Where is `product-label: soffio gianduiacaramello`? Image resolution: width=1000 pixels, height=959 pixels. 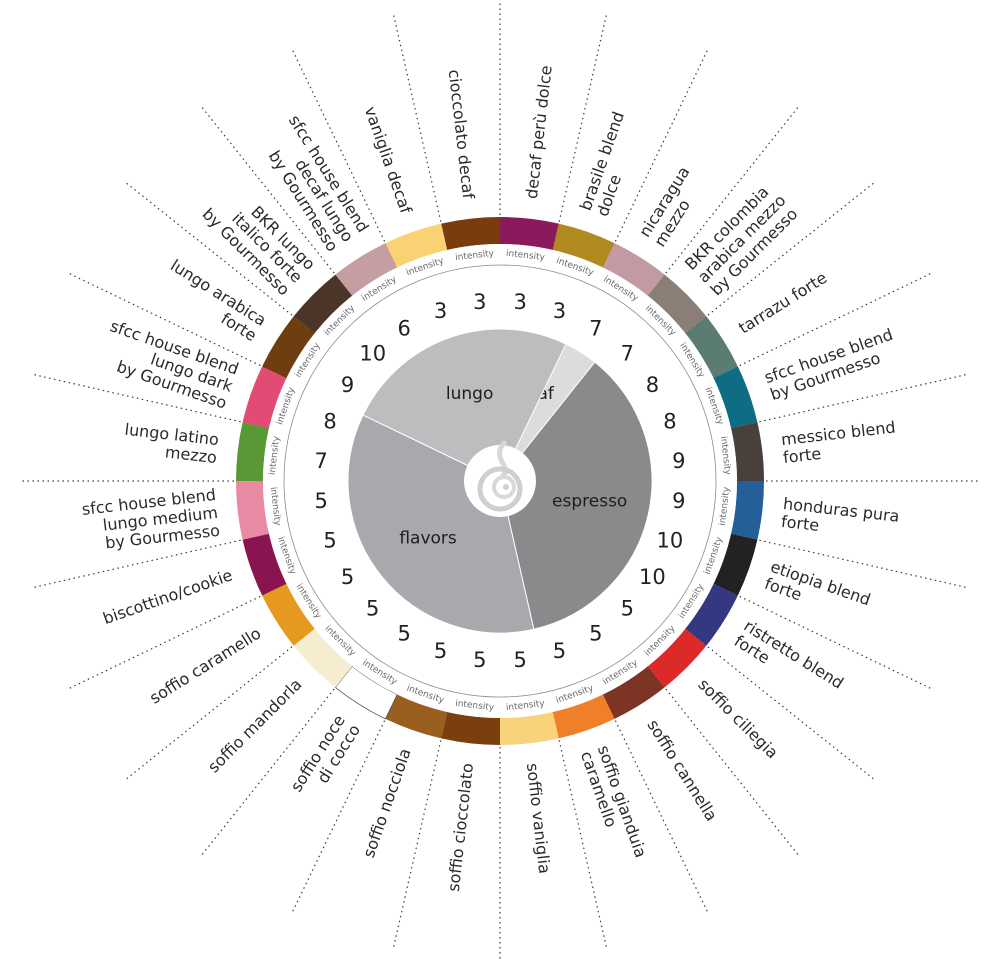 product-label: soffio gianduiacaramello is located at coordinates (614, 804).